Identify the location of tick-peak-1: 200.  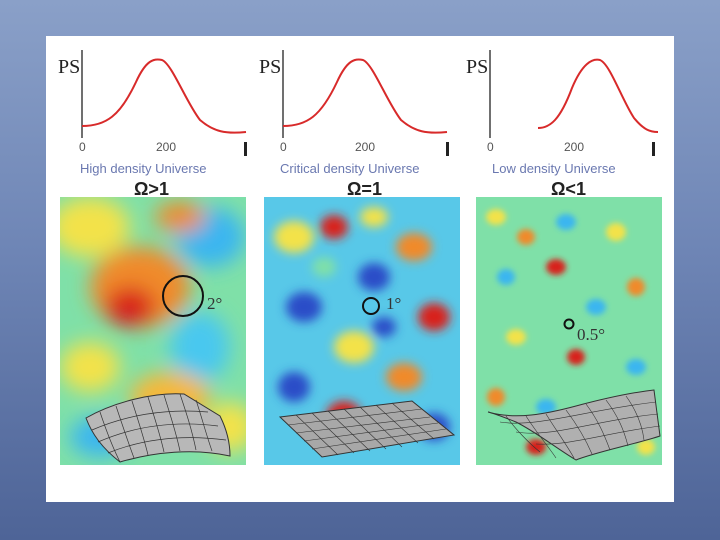
(166, 147).